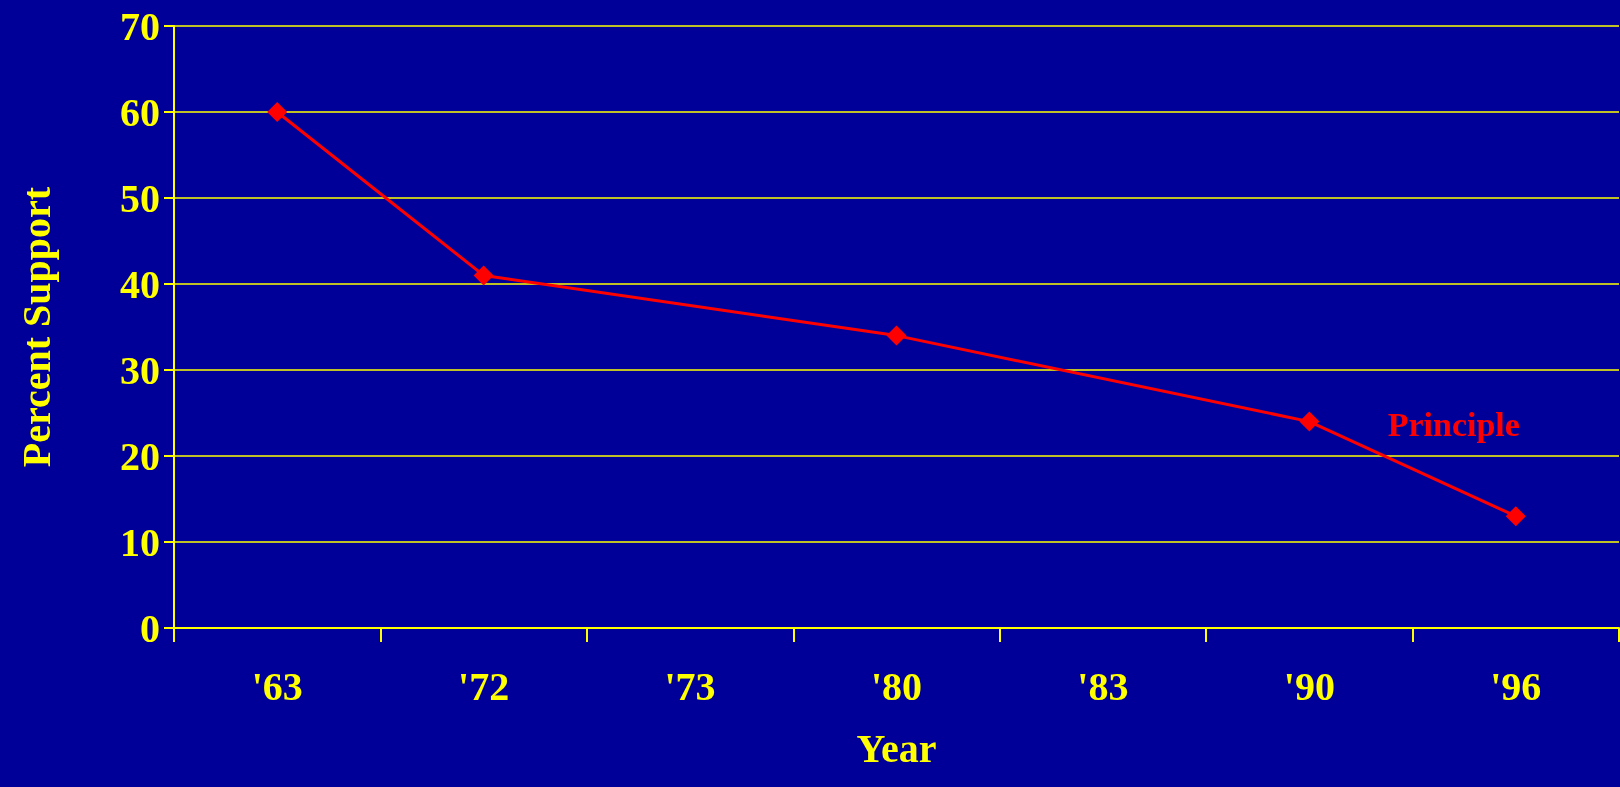  I want to click on y-tick-label: 60, so click(140, 112).